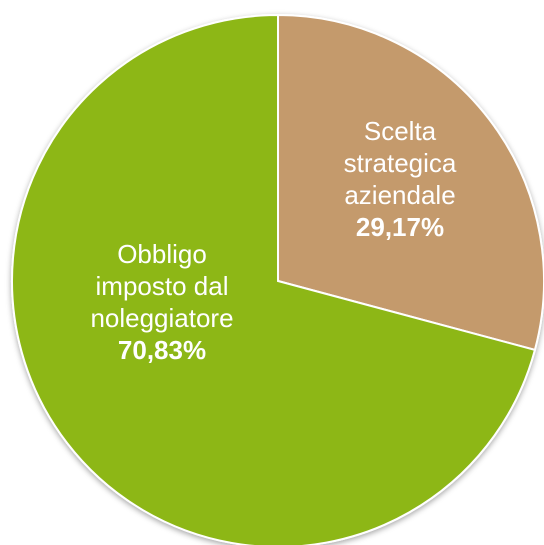 Image resolution: width=544 pixels, height=545 pixels. I want to click on slice-label-line: noleggiatore, so click(161, 318).